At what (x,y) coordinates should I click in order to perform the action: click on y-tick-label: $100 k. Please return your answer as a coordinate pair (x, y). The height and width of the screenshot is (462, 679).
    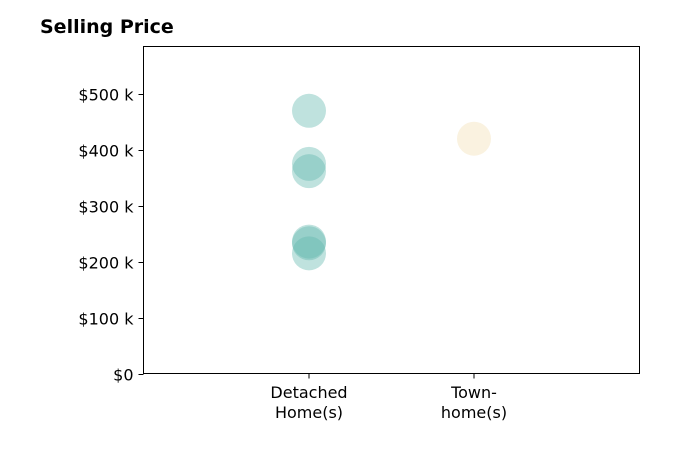
    Looking at the image, I should click on (106, 319).